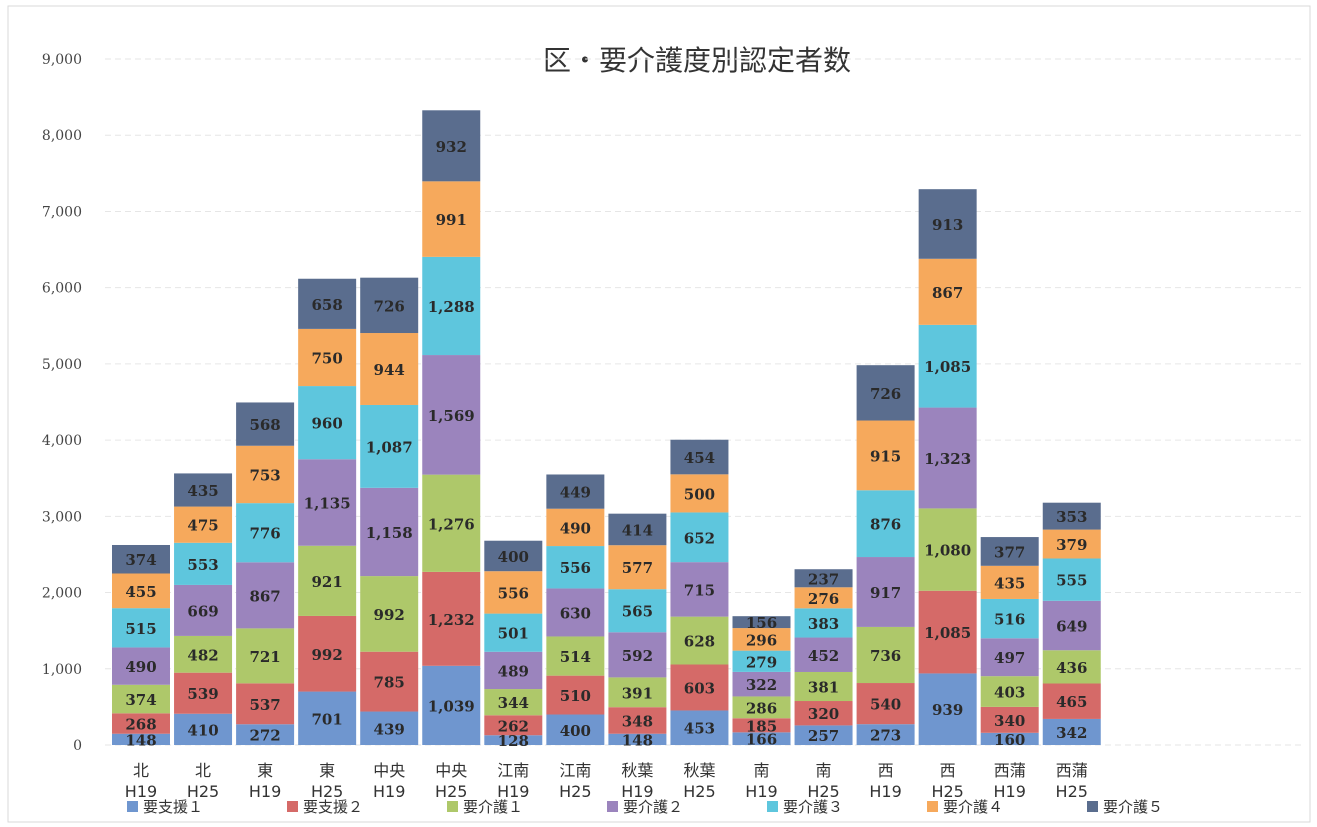 This screenshot has height=827, width=1317. What do you see at coordinates (947, 551) in the screenshot?
I see `data-label: 1,080` at bounding box center [947, 551].